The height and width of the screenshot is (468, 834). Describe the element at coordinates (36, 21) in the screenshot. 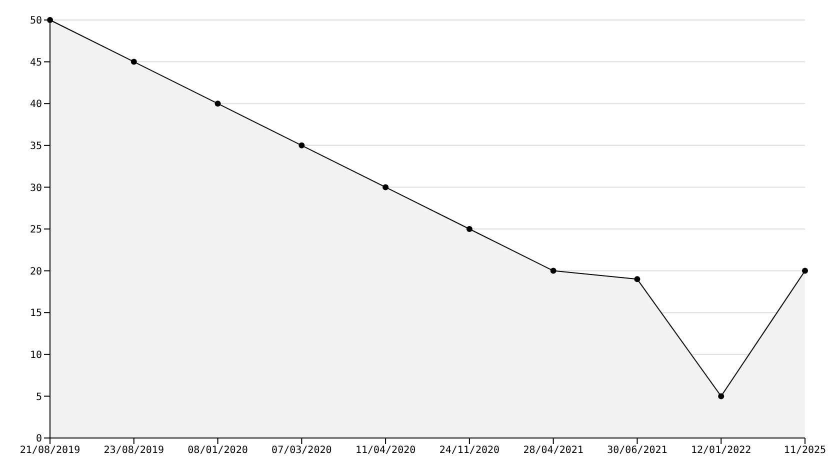

I see `y-tick-label: 50` at that location.